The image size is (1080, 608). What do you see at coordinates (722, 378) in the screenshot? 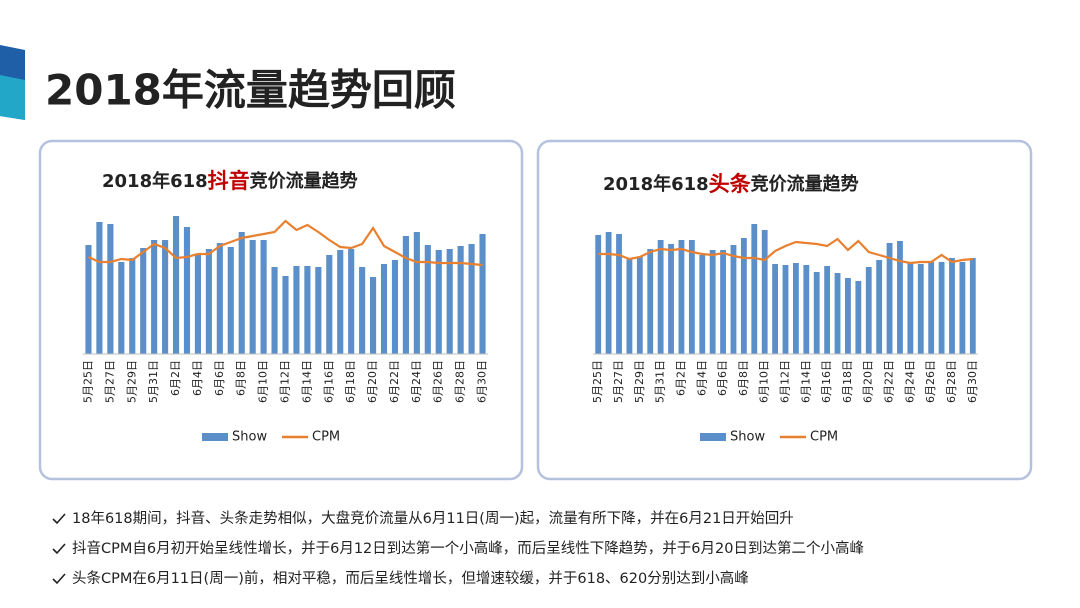
I see `x-tick-label: 6月6日` at bounding box center [722, 378].